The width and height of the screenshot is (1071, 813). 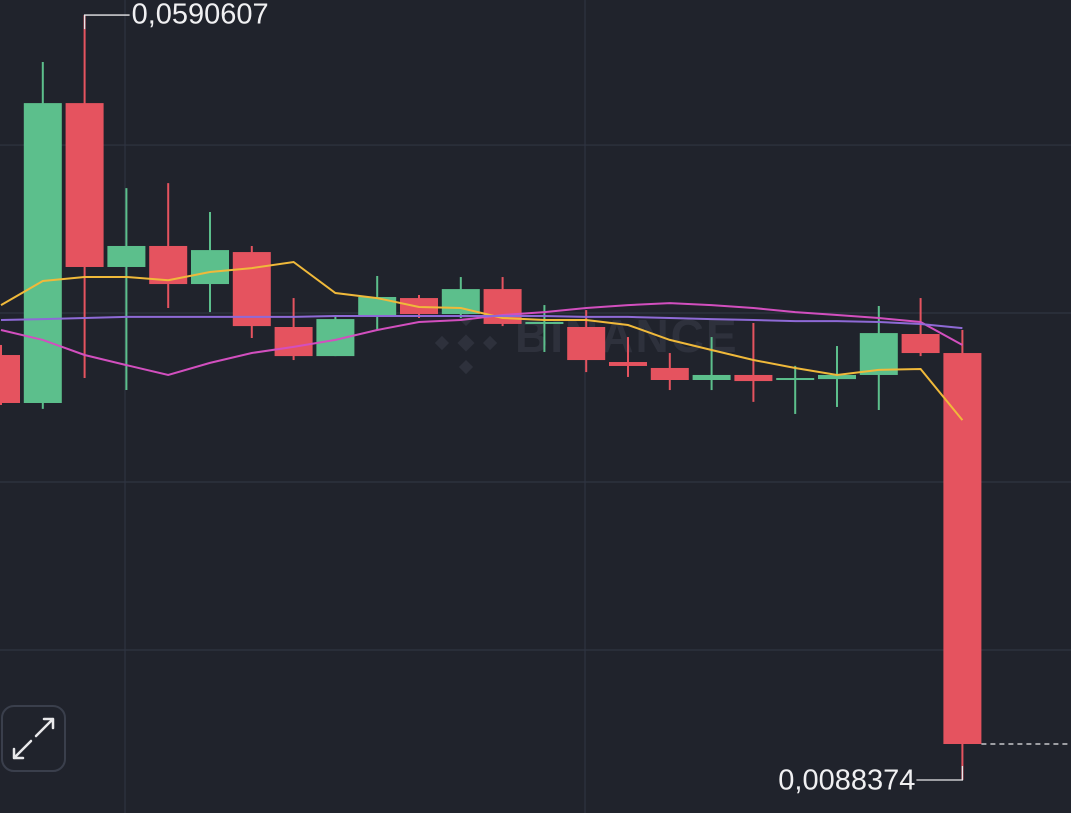 I want to click on expand-icon, so click(x=33, y=738).